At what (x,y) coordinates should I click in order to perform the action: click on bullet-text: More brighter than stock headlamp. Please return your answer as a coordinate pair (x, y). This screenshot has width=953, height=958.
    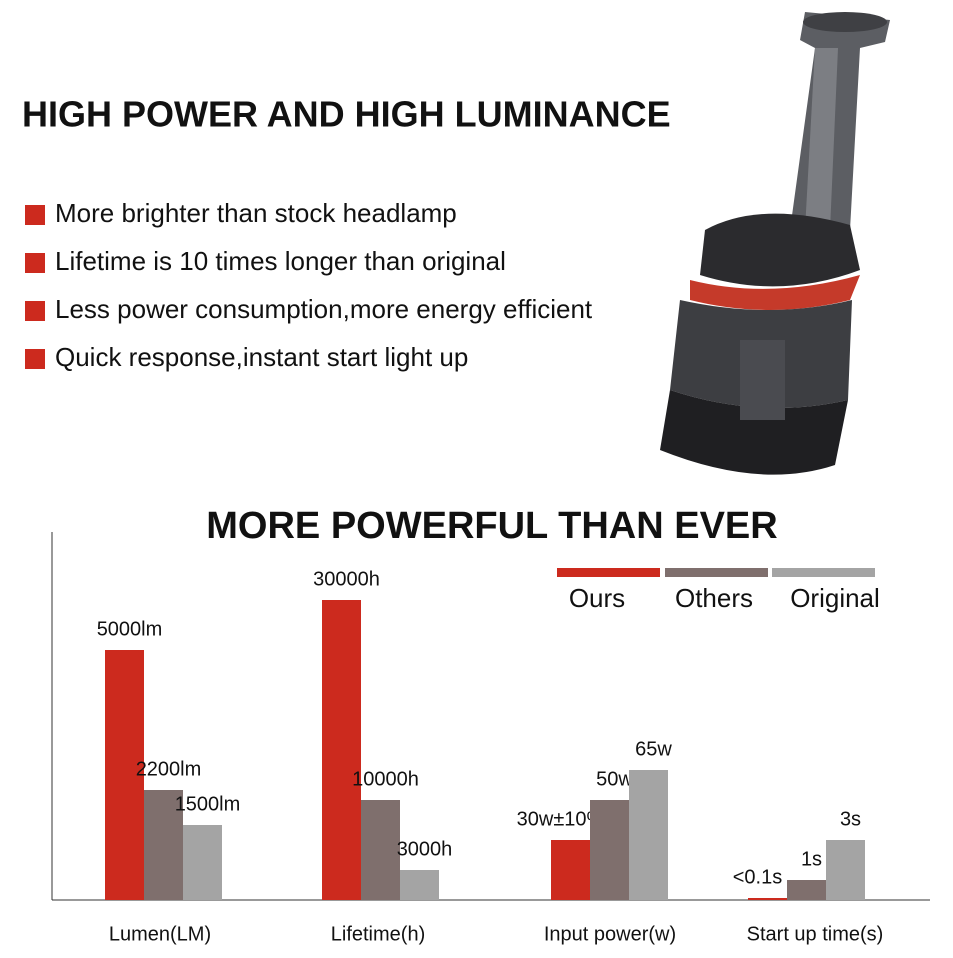
    Looking at the image, I should click on (256, 213).